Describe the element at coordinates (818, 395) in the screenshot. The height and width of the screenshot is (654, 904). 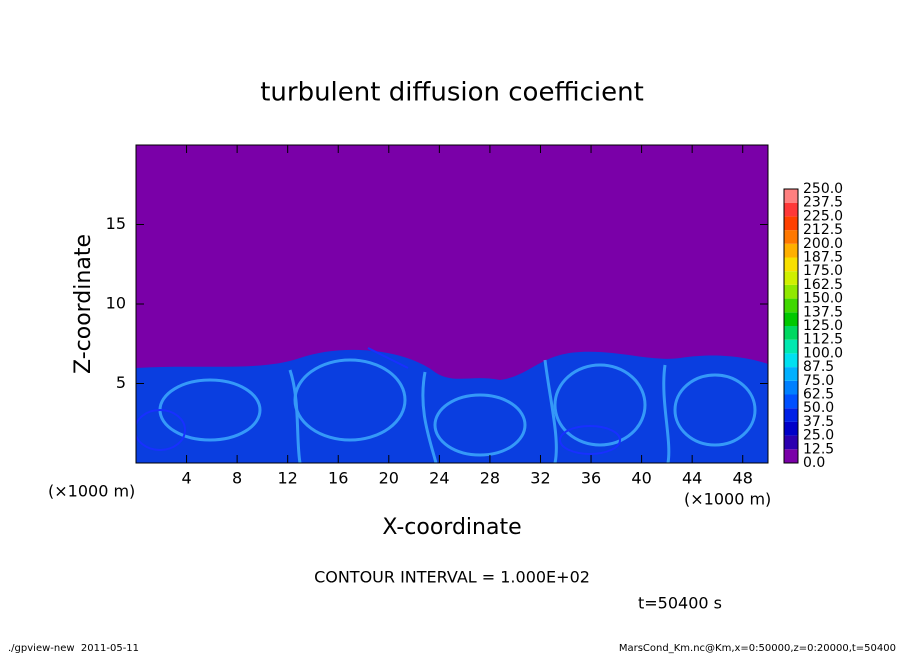
I see `colorbar-label: 62.5` at that location.